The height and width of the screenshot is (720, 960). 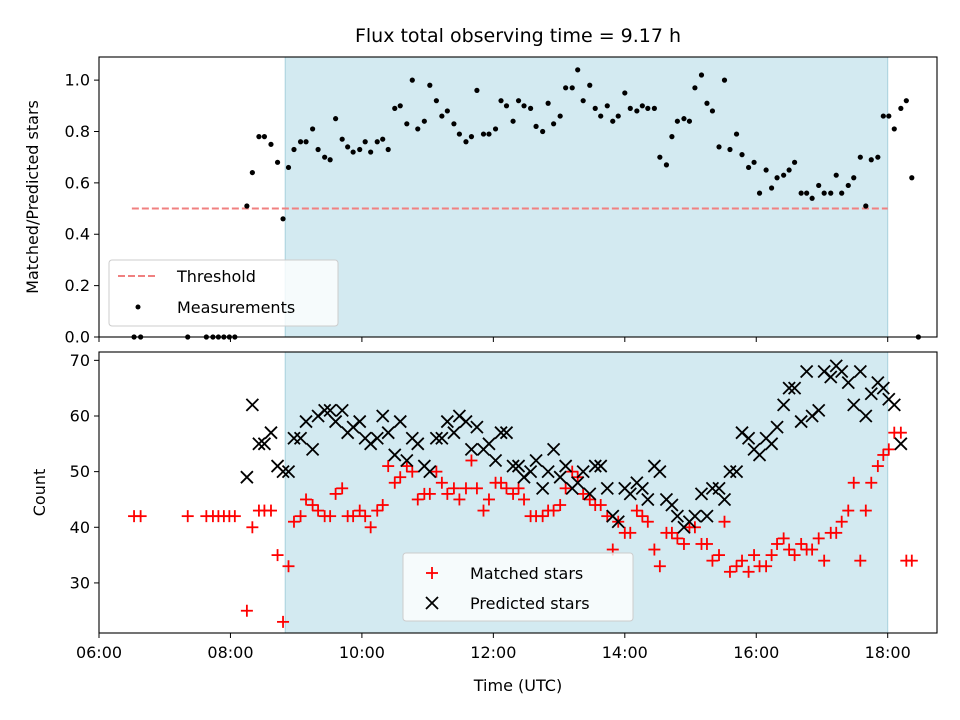 What do you see at coordinates (80, 527) in the screenshot?
I see `count-y-tick-label: 40` at bounding box center [80, 527].